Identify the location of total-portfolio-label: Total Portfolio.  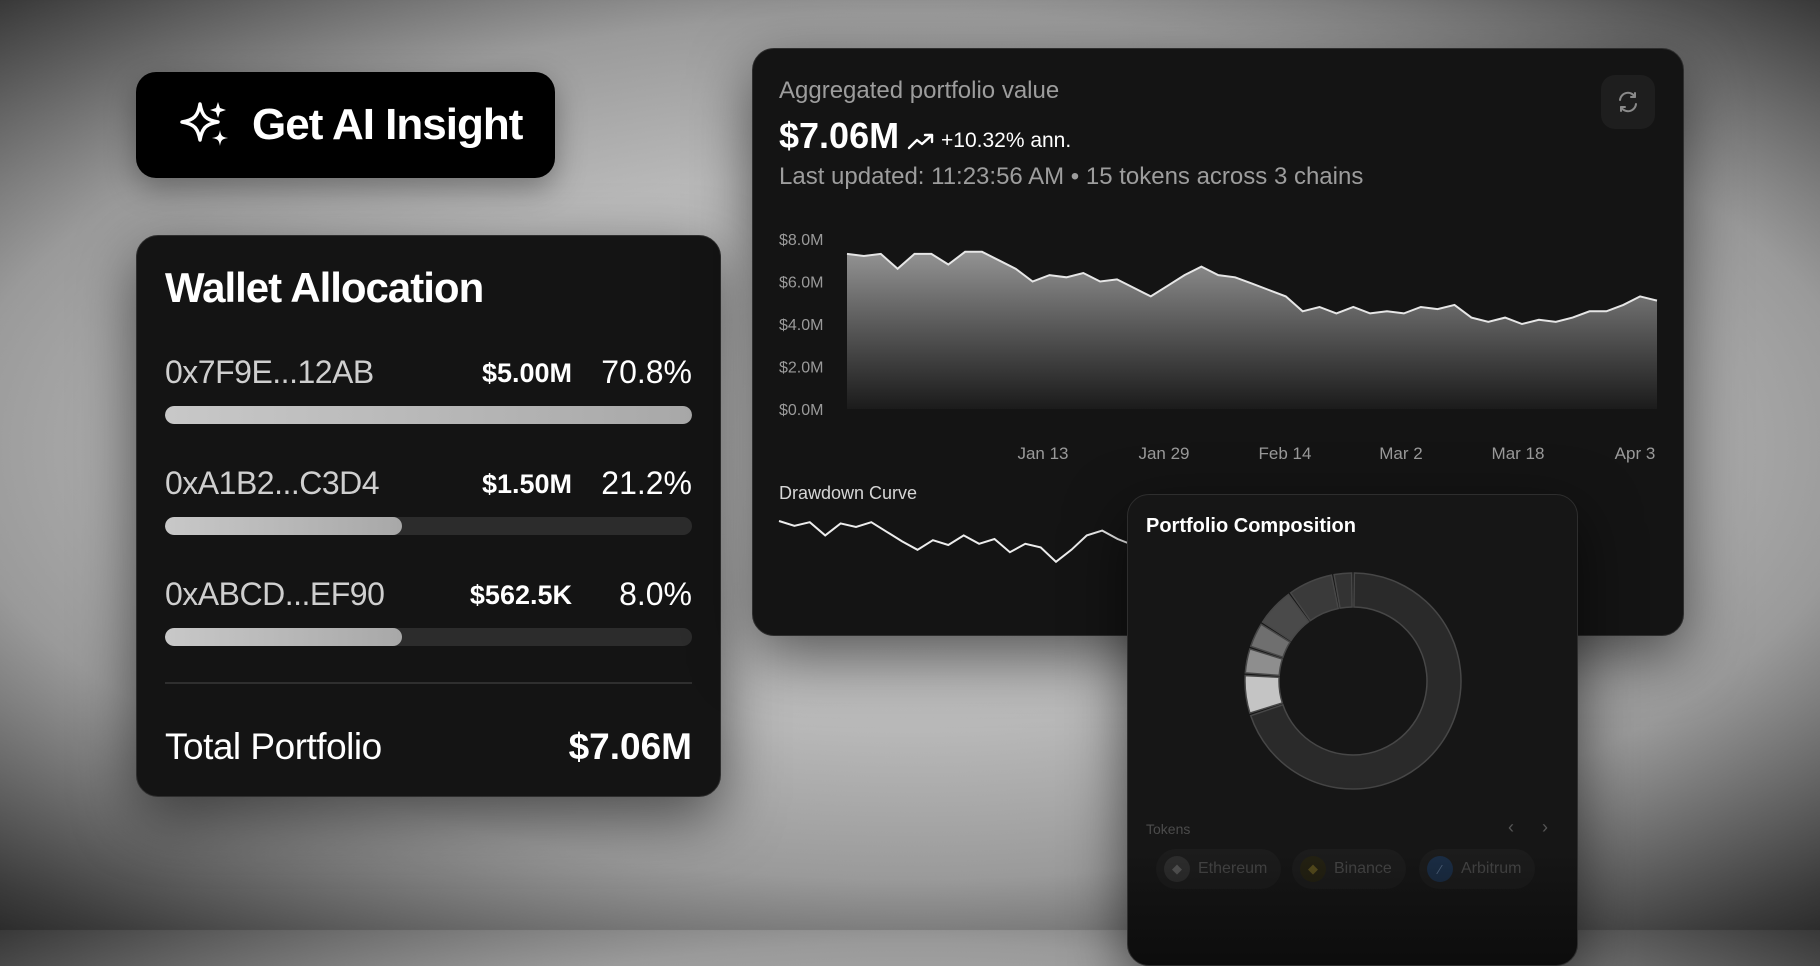
(273, 746).